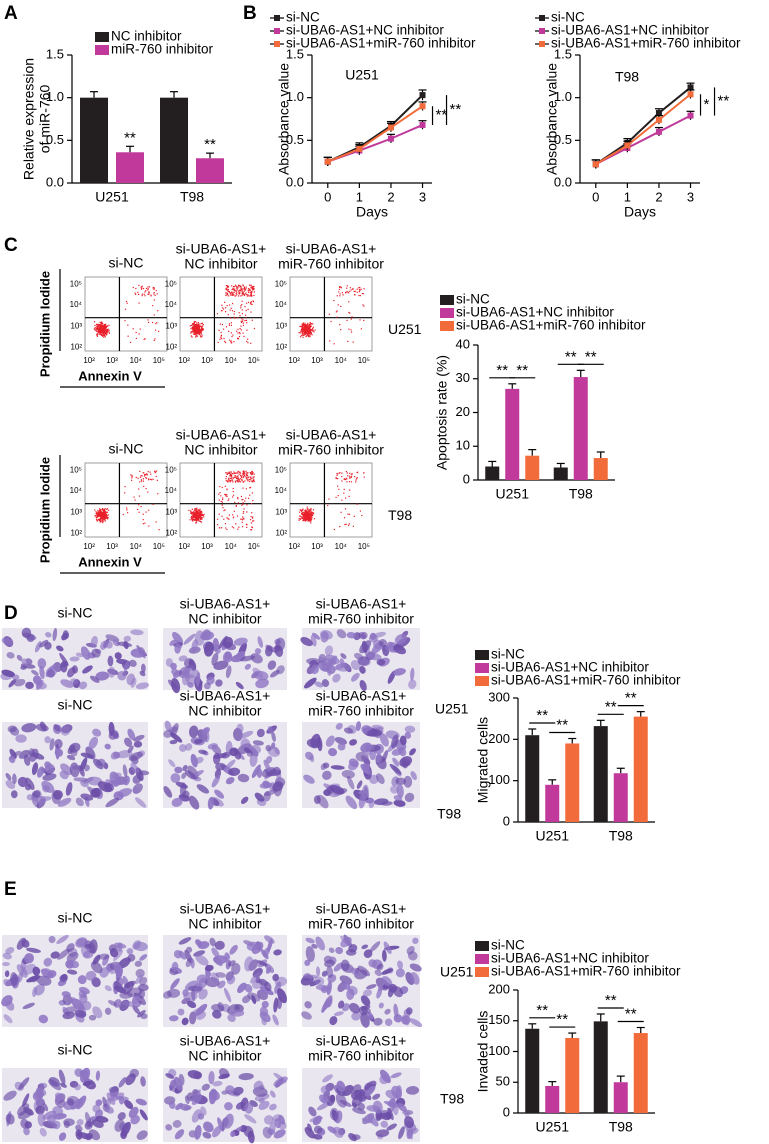 Image resolution: width=769 pixels, height=1144 pixels. I want to click on condition-label: NC inhibitor, so click(220, 264).